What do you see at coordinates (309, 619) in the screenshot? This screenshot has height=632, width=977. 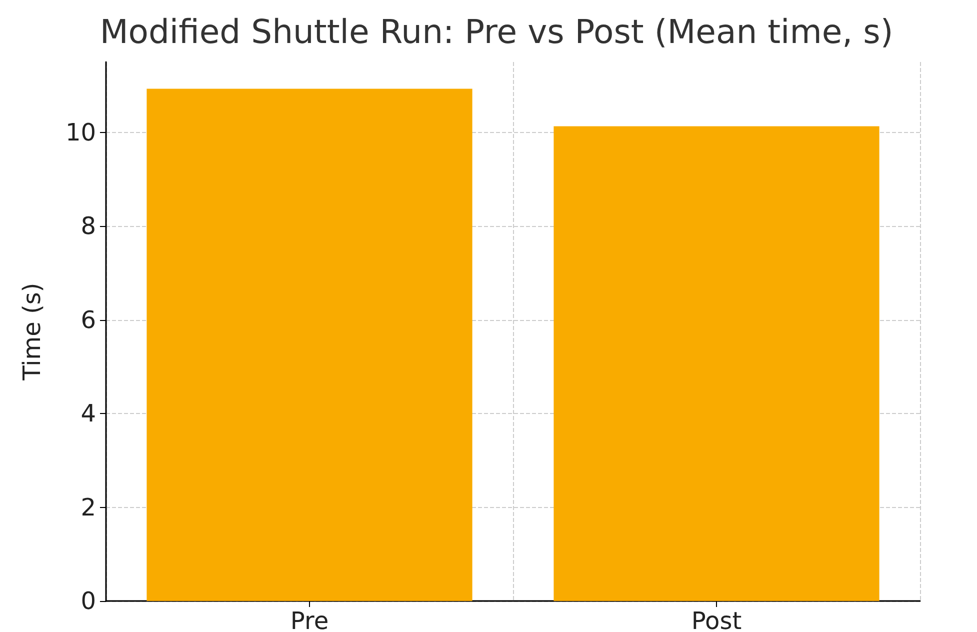 I see `x-tick-label: Pre` at bounding box center [309, 619].